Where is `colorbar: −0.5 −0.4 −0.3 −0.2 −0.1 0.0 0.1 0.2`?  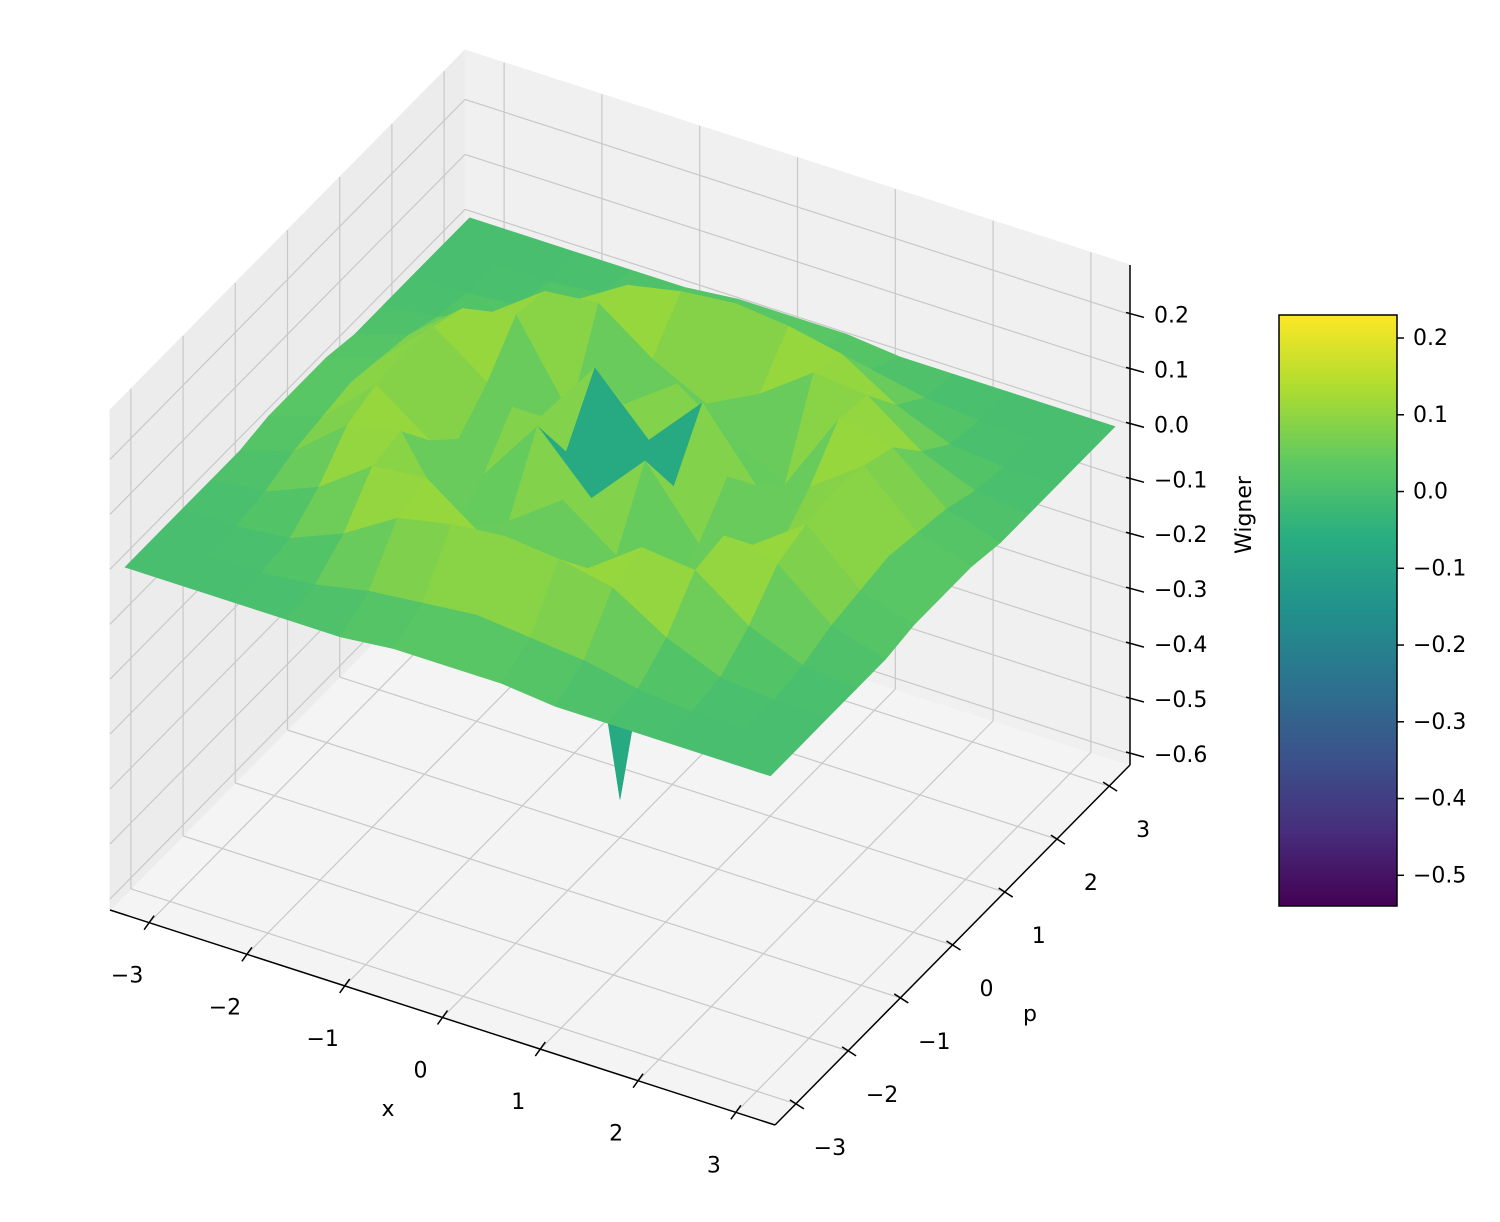
colorbar: −0.5 −0.4 −0.3 −0.2 −0.1 0.0 0.1 0.2 is located at coordinates (1372, 610).